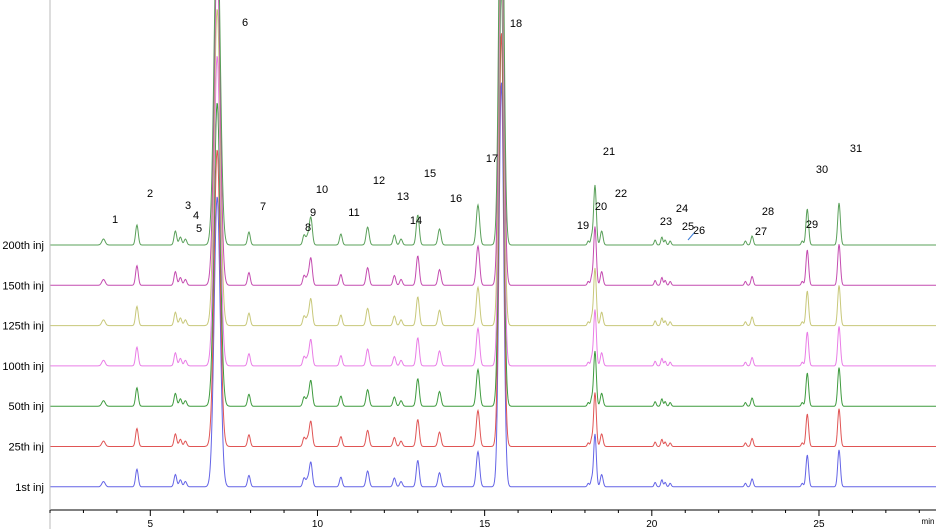 This screenshot has width=940, height=529. What do you see at coordinates (151, 524) in the screenshot?
I see `x-tick-label: 5` at bounding box center [151, 524].